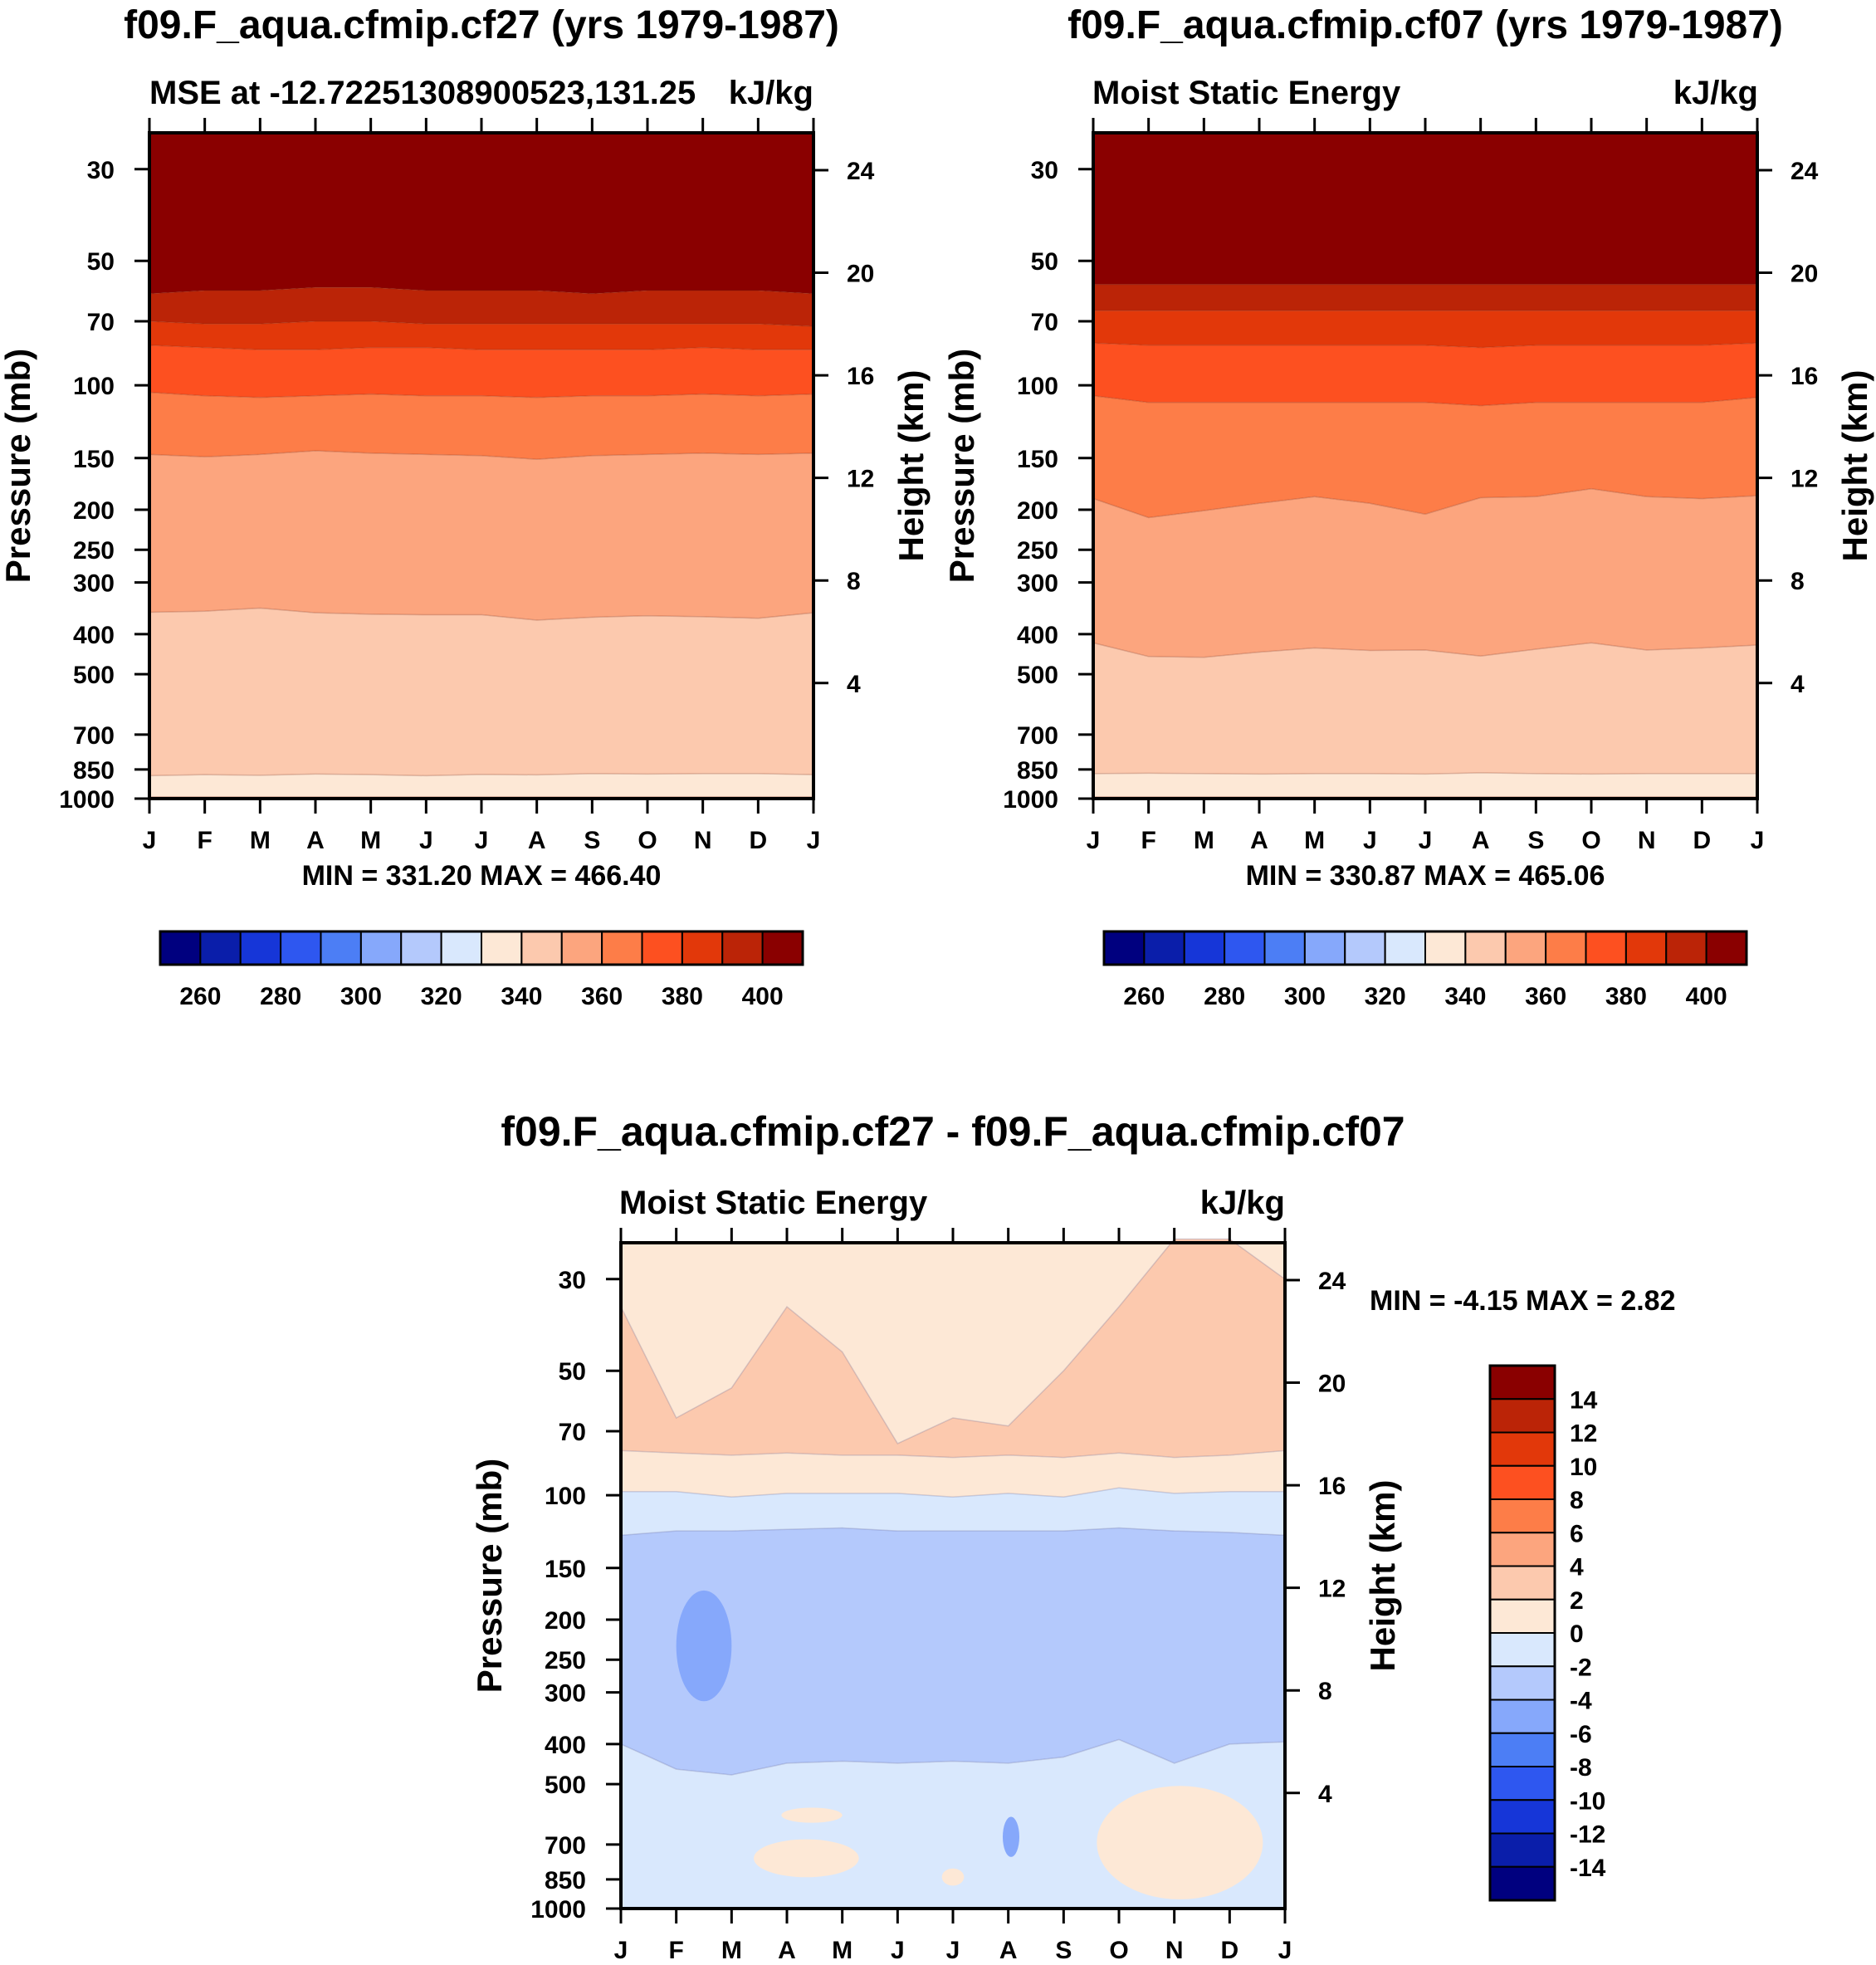 The height and width of the screenshot is (1965, 1876). I want to click on panel-1-subtitle-left: MSE at -12.72251308900523,131.25, so click(422, 93).